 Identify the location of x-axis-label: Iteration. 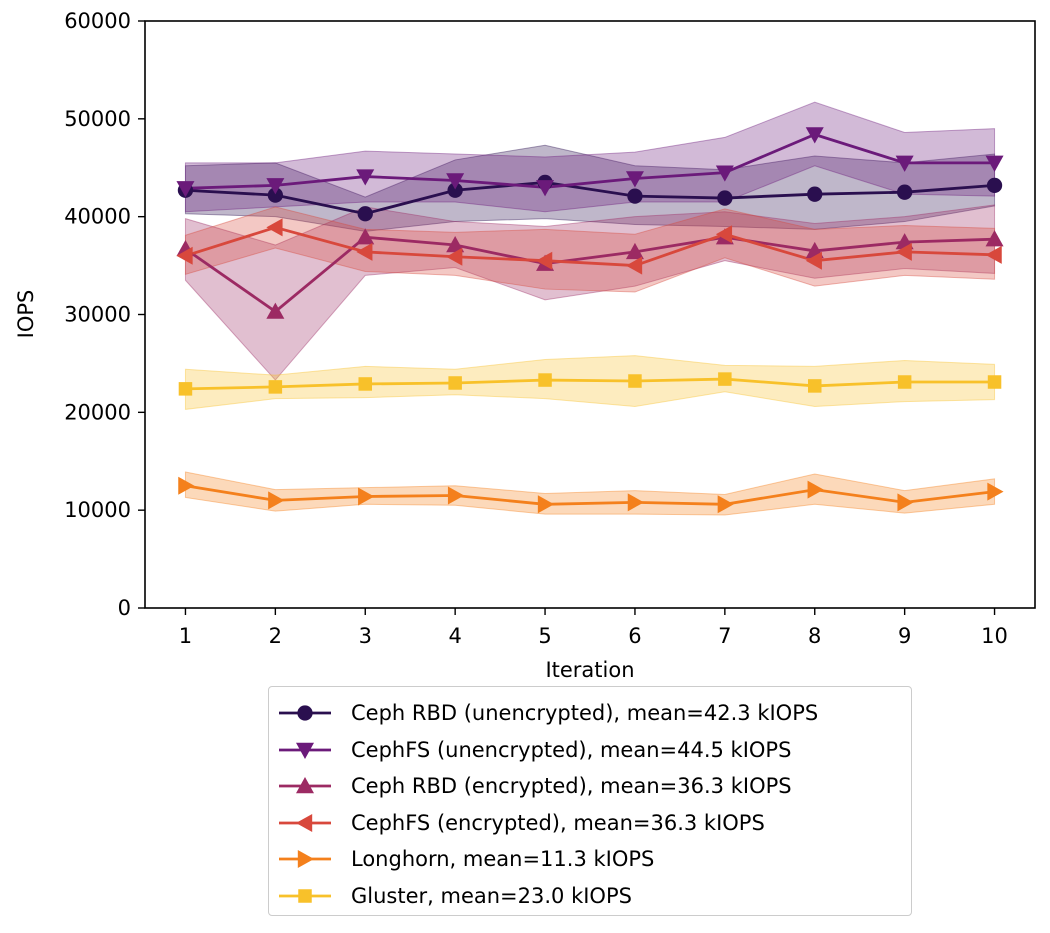
(589, 670).